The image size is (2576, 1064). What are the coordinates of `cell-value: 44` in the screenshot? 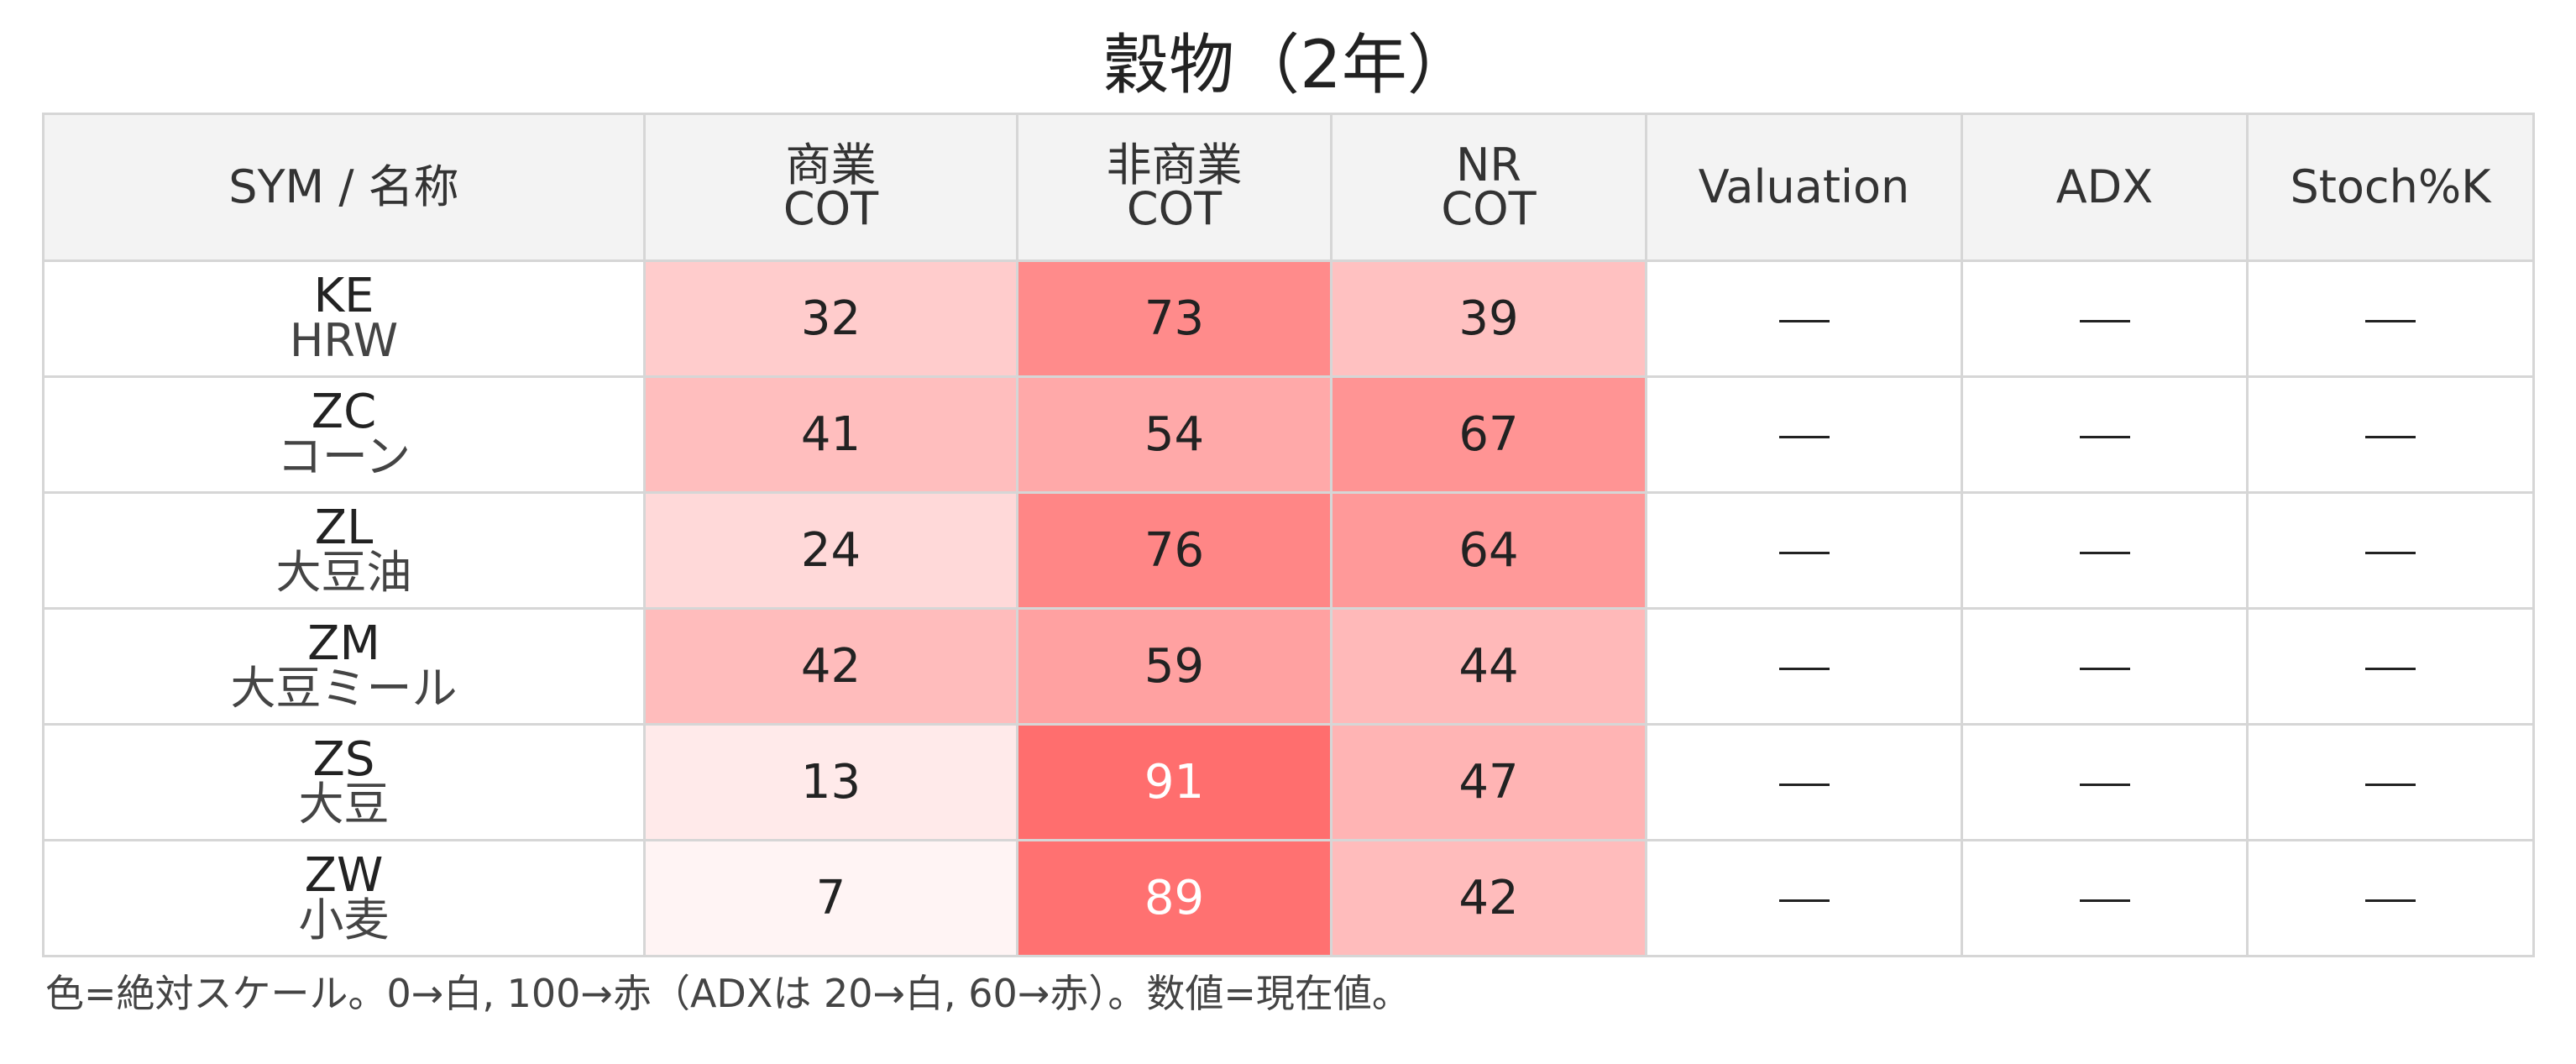 It's located at (1488, 666).